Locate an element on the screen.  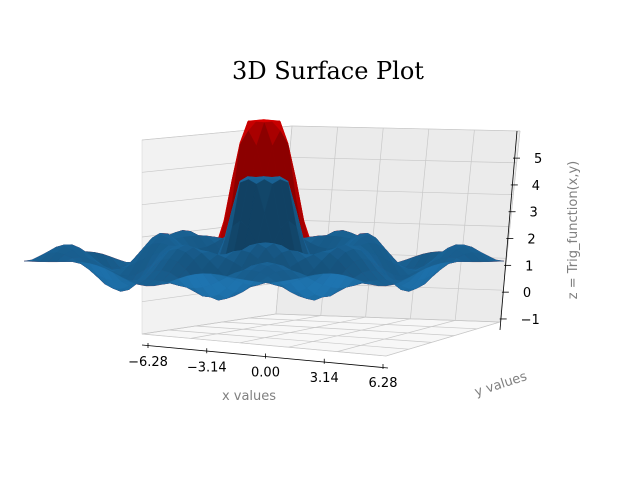
z-tick-label: 4 is located at coordinates (536, 186).